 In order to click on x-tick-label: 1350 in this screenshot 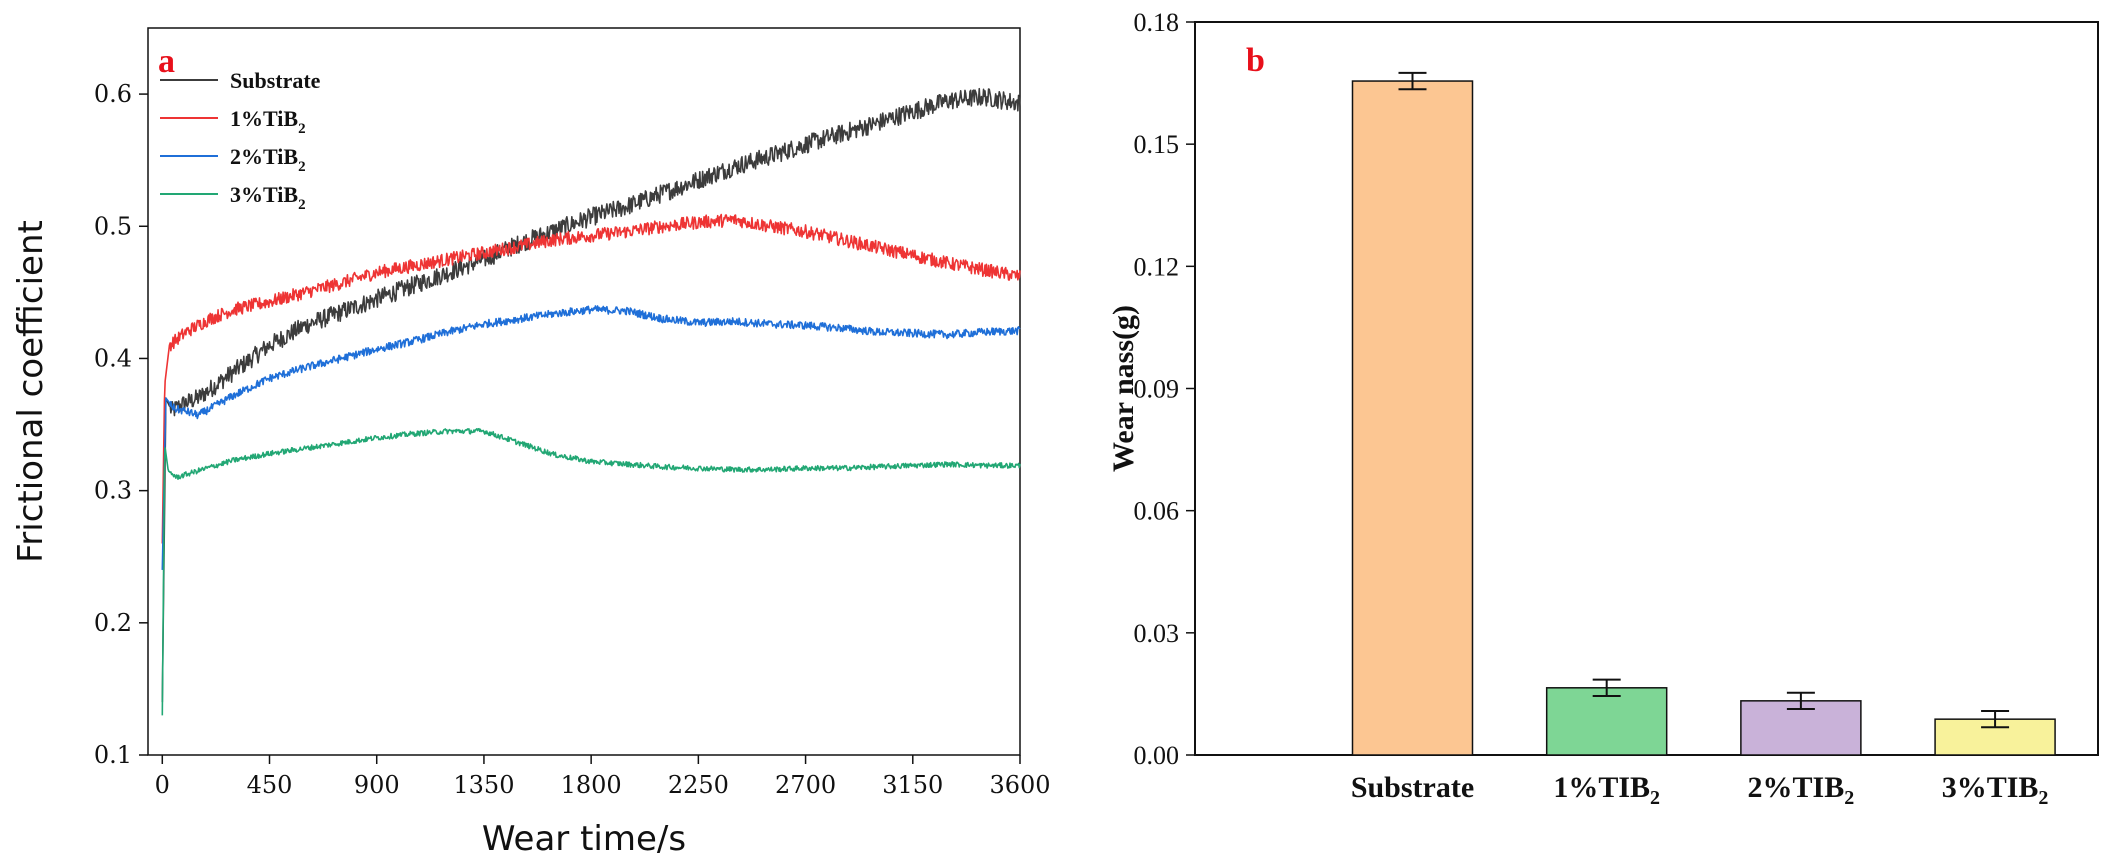, I will do `click(483, 785)`.